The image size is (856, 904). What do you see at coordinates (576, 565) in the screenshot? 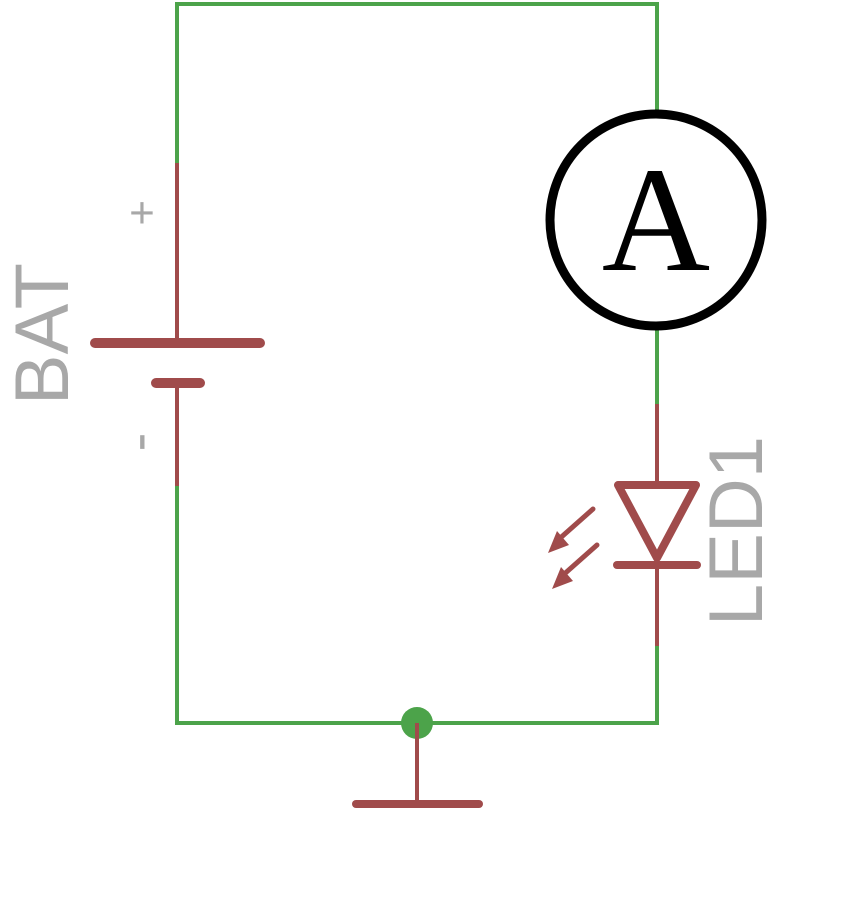
I see `led-light-arrow-lower` at bounding box center [576, 565].